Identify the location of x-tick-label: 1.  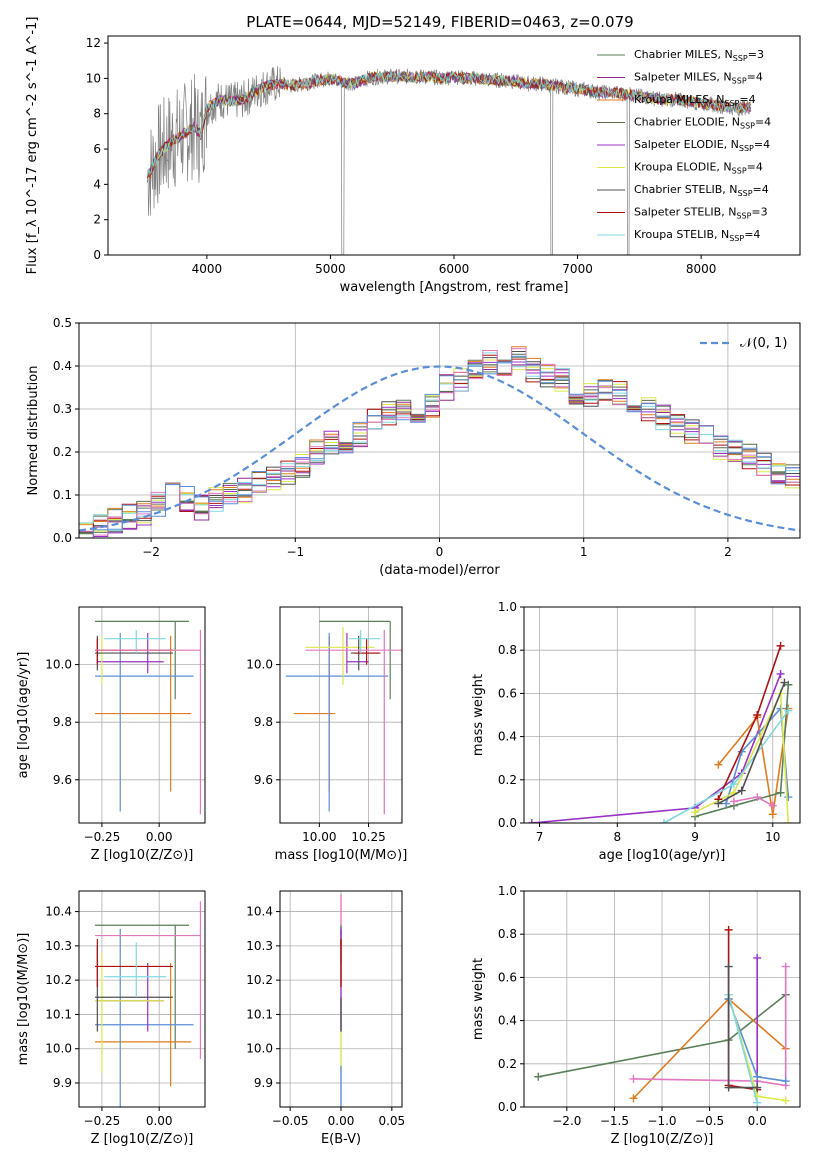
(584, 552).